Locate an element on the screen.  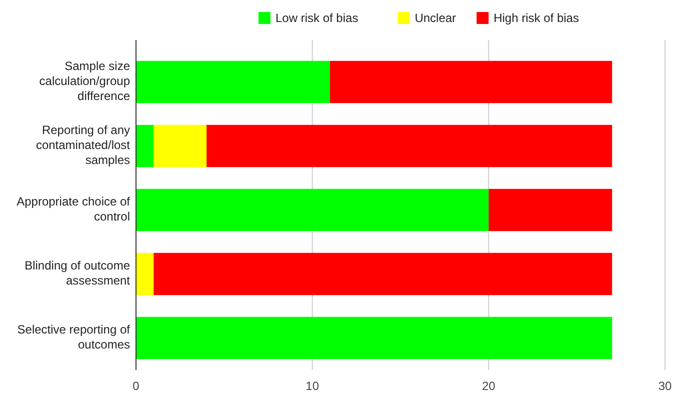
y-tick-label: Sample size calculation/group difference is located at coordinates (84, 81).